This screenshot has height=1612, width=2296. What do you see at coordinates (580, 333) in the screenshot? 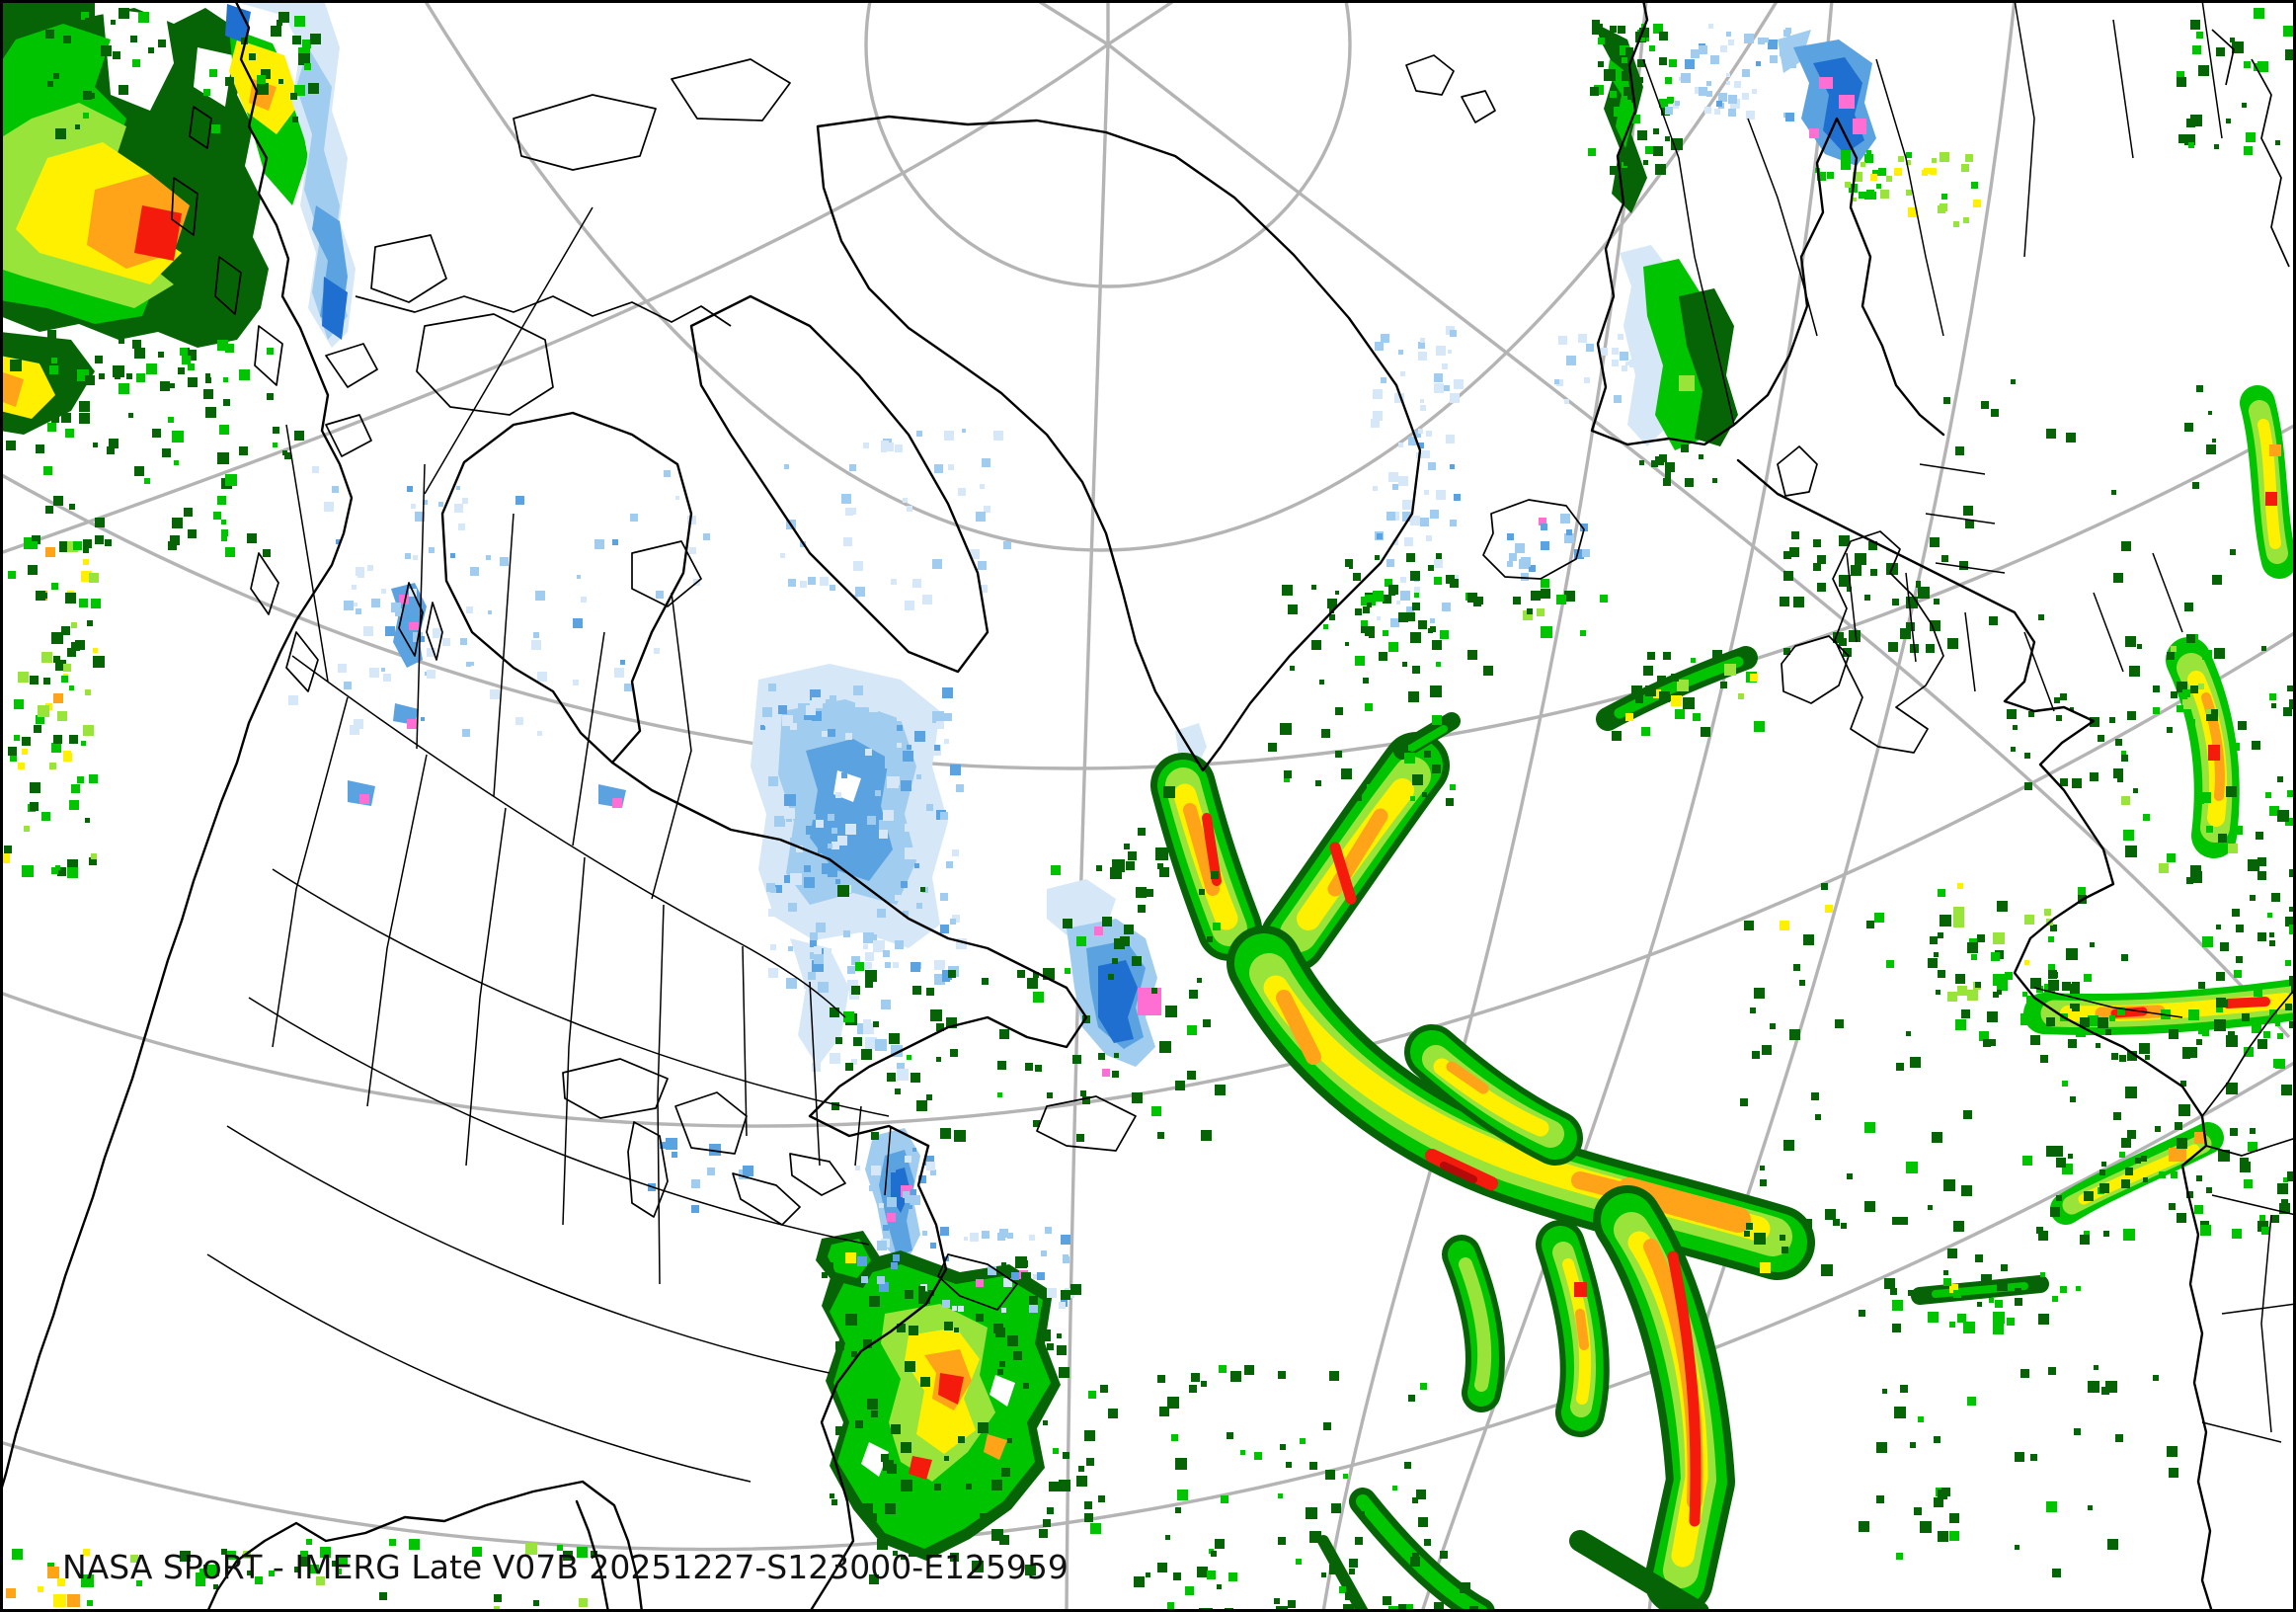
I see `coast-arctic-islands` at bounding box center [580, 333].